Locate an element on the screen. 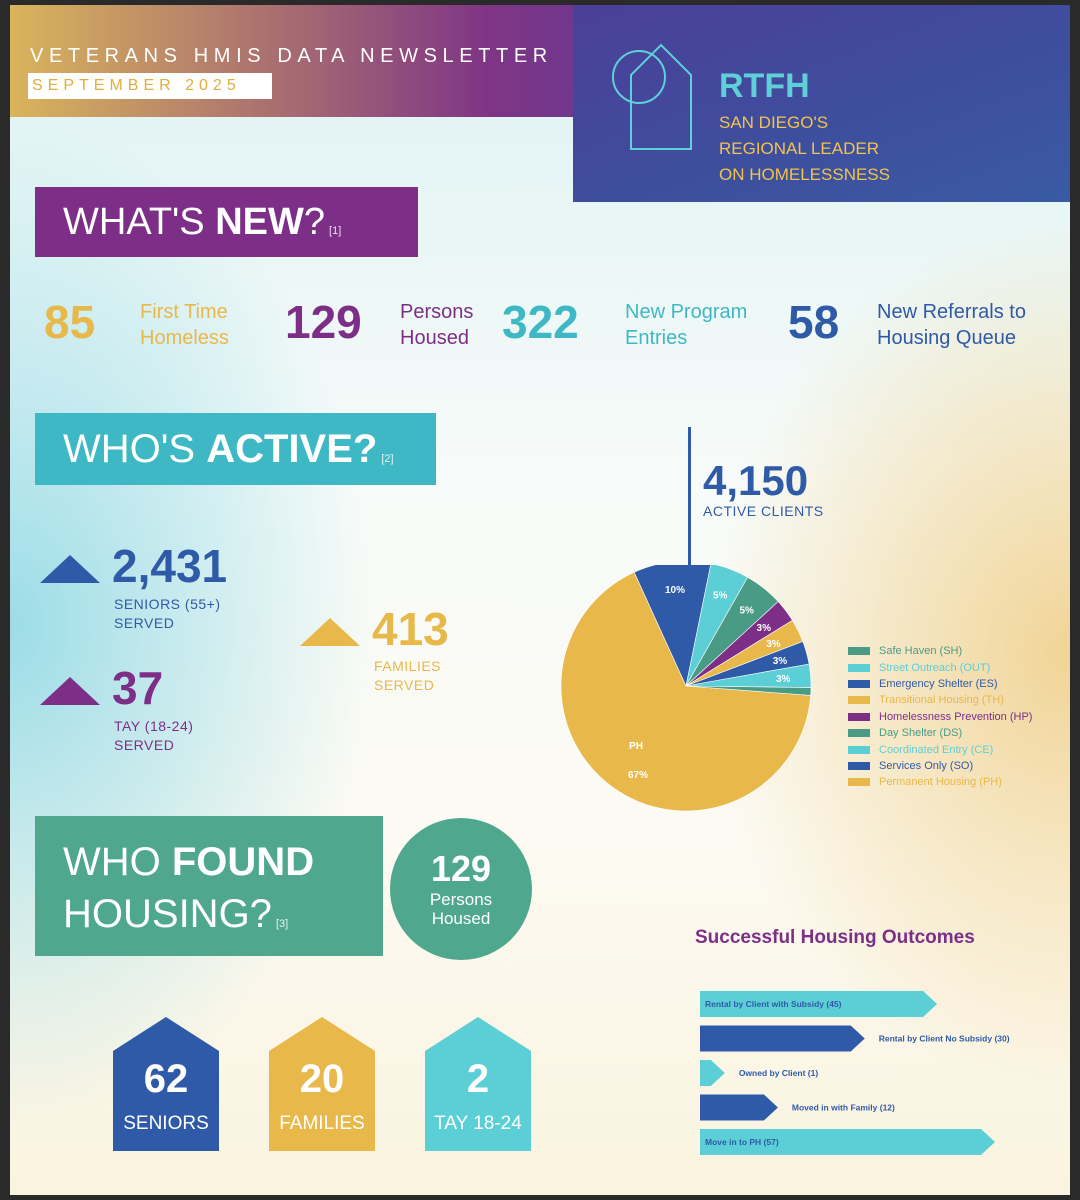 Image resolution: width=1080 pixels, height=1200 pixels. whos-active-title-bold: ACTIVE? is located at coordinates (292, 449).